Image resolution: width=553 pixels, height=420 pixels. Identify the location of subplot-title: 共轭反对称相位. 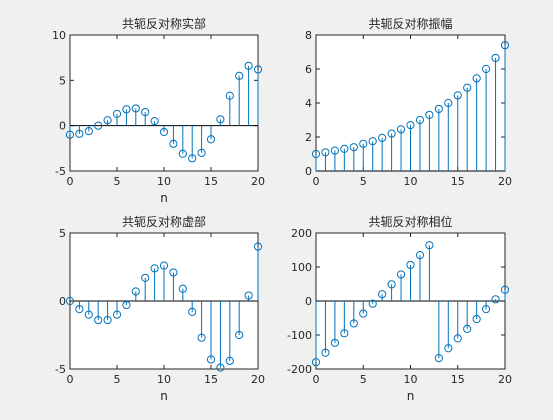
(410, 221).